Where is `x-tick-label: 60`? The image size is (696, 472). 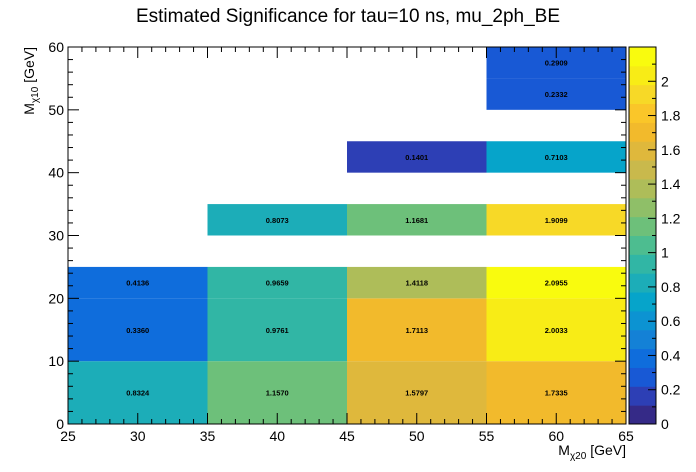 x-tick-label: 60 is located at coordinates (556, 436).